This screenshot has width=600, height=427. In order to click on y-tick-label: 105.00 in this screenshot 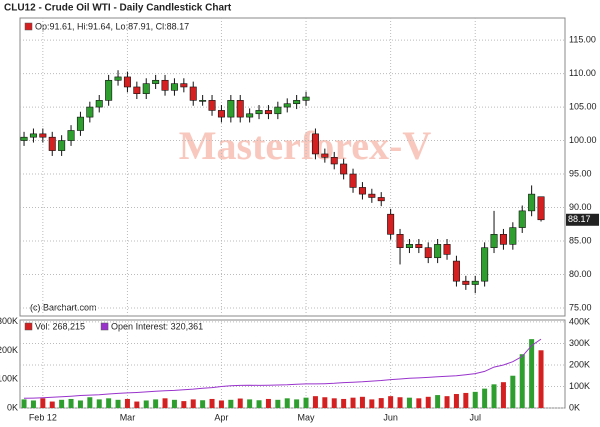, I will do `click(583, 106)`.